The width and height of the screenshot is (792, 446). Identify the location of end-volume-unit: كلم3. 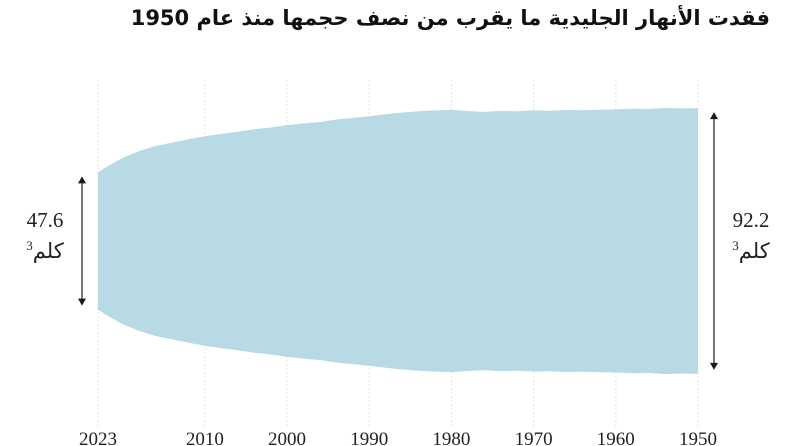
(45, 250).